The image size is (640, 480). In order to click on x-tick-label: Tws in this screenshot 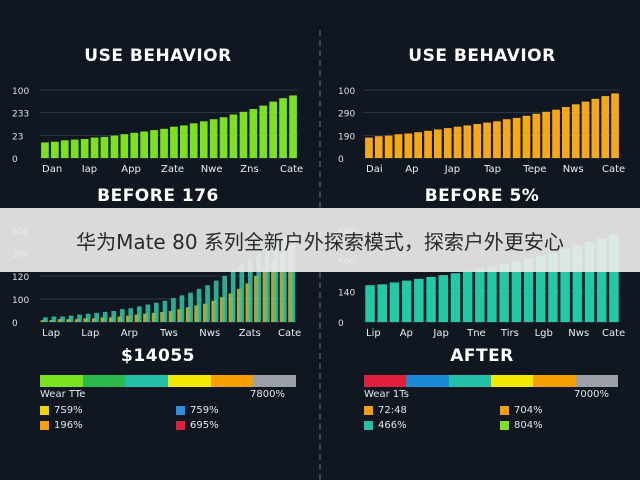, I will do `click(168, 333)`.